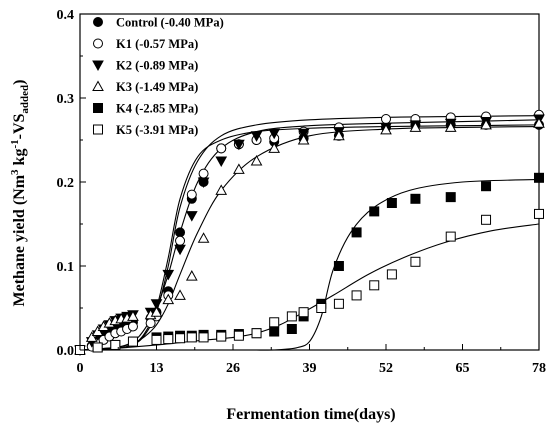  What do you see at coordinates (19, 126) in the screenshot?
I see `y-axis-label-part: -VS` at bounding box center [19, 126].